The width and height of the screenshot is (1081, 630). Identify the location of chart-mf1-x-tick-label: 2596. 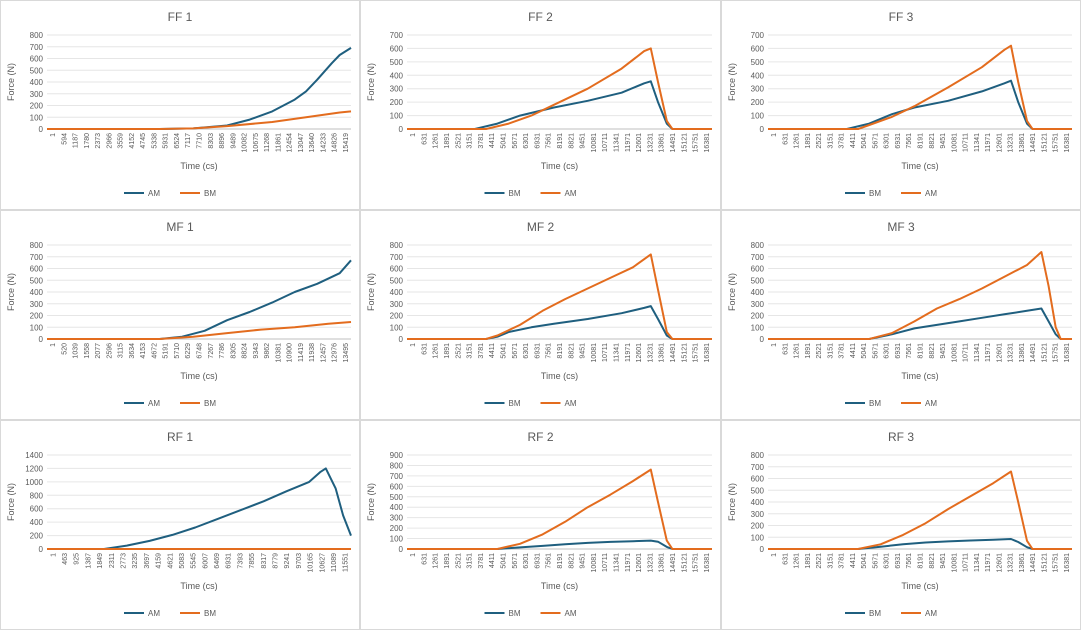
(109, 351).